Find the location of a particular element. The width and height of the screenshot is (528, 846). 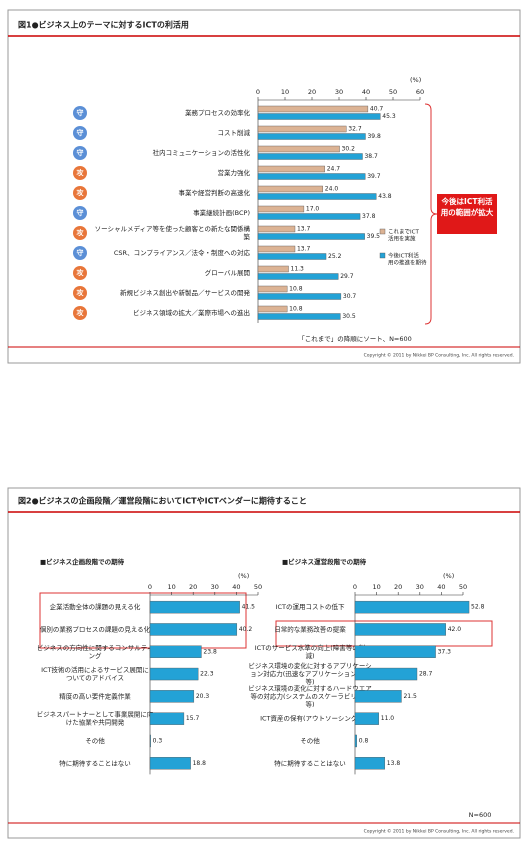

category-label: 個別の業務プロセスの課題の見える化 is located at coordinates (95, 628).